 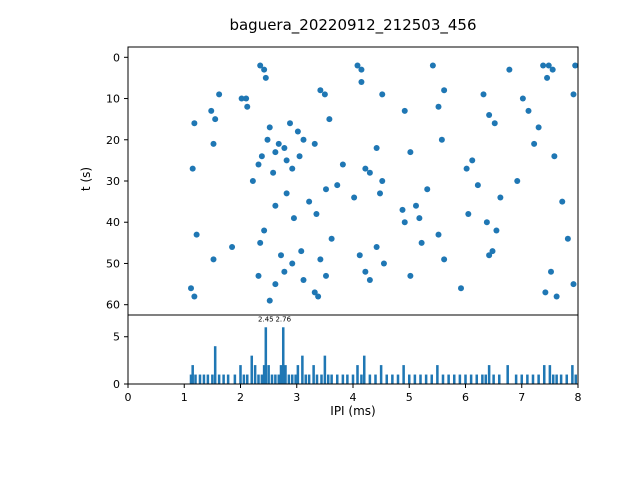 I want to click on peak-annotation: 2.76, so click(x=283, y=320).